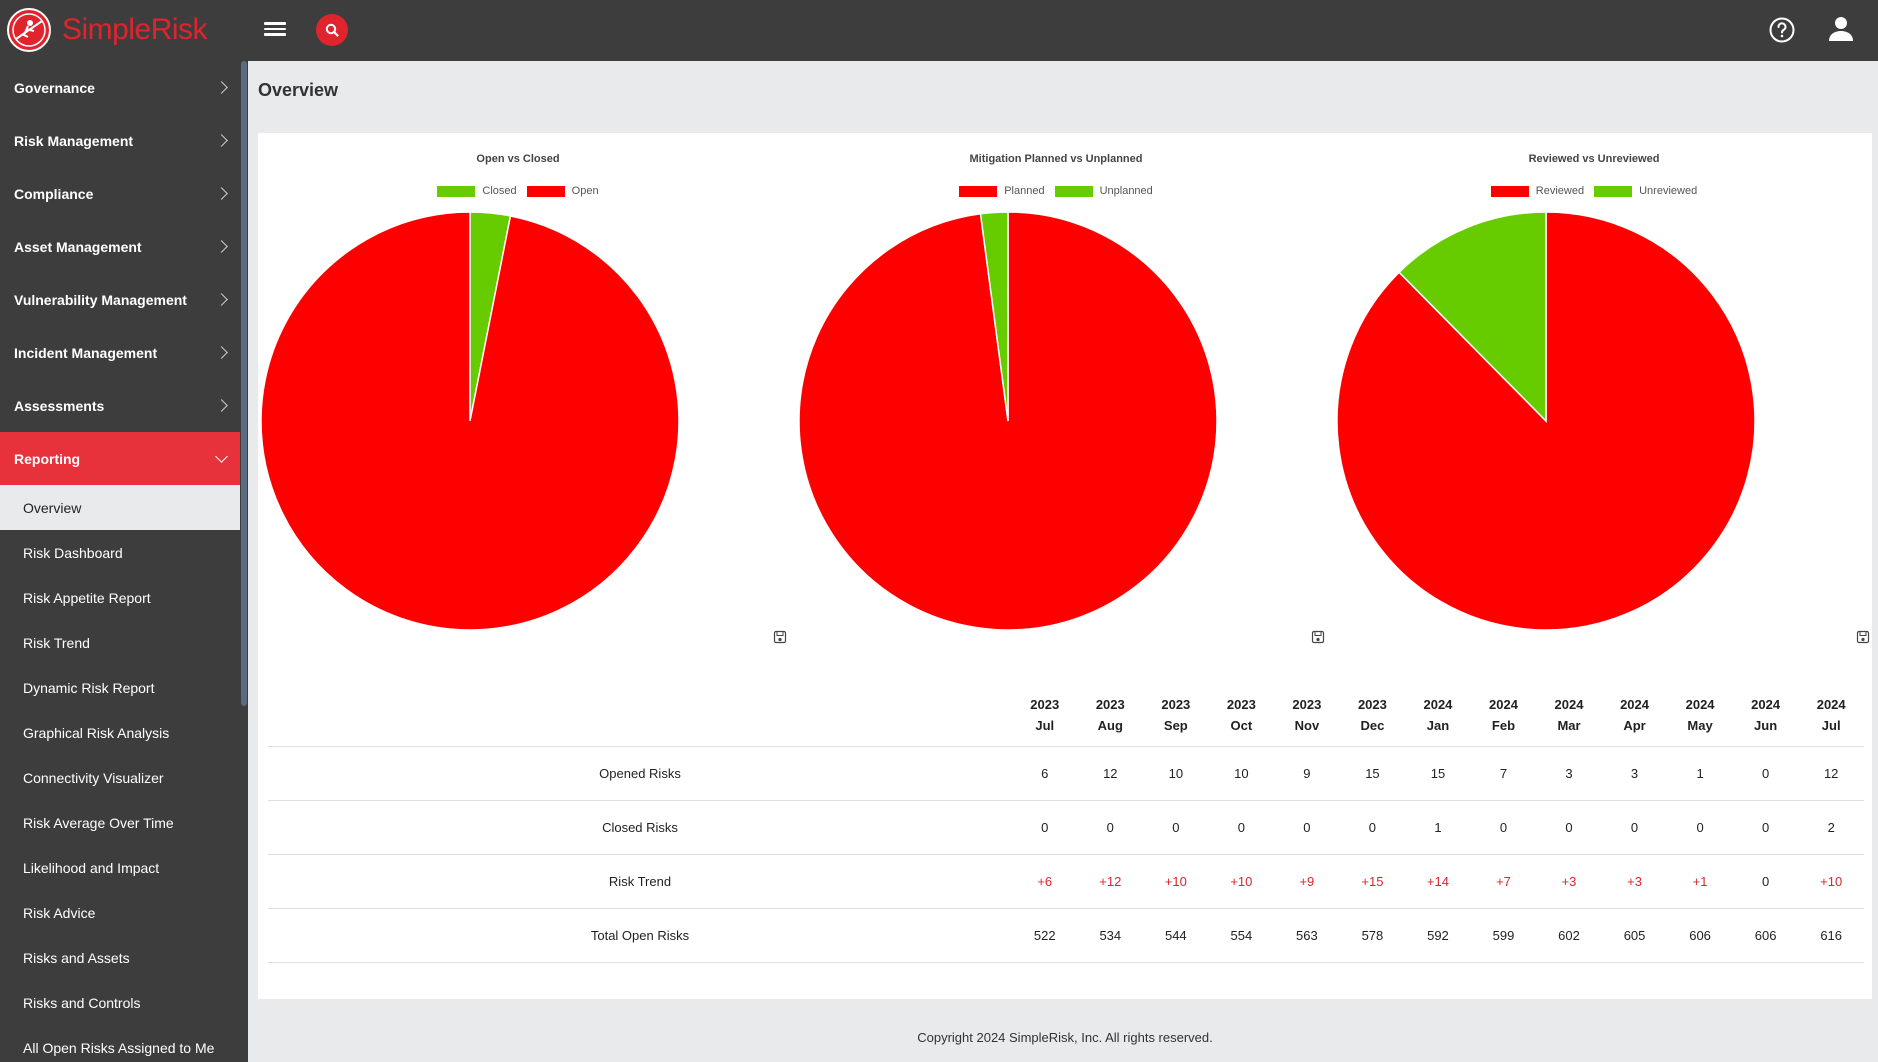 The image size is (1878, 1062). What do you see at coordinates (1438, 773) in the screenshot?
I see `table-cell: 15` at bounding box center [1438, 773].